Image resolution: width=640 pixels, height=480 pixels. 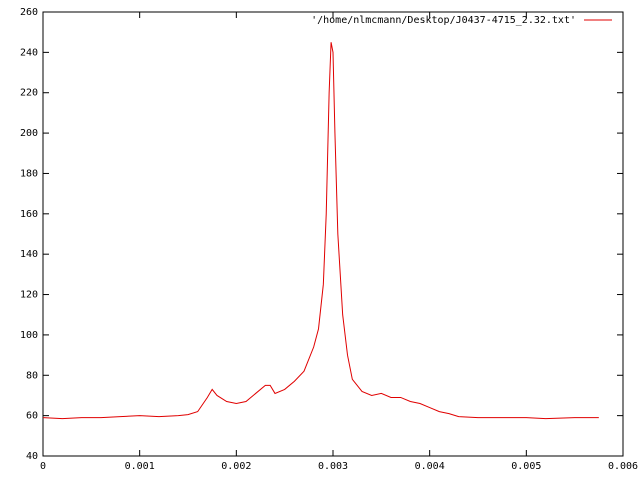 I want to click on x-tick-label: 0, so click(x=43, y=466).